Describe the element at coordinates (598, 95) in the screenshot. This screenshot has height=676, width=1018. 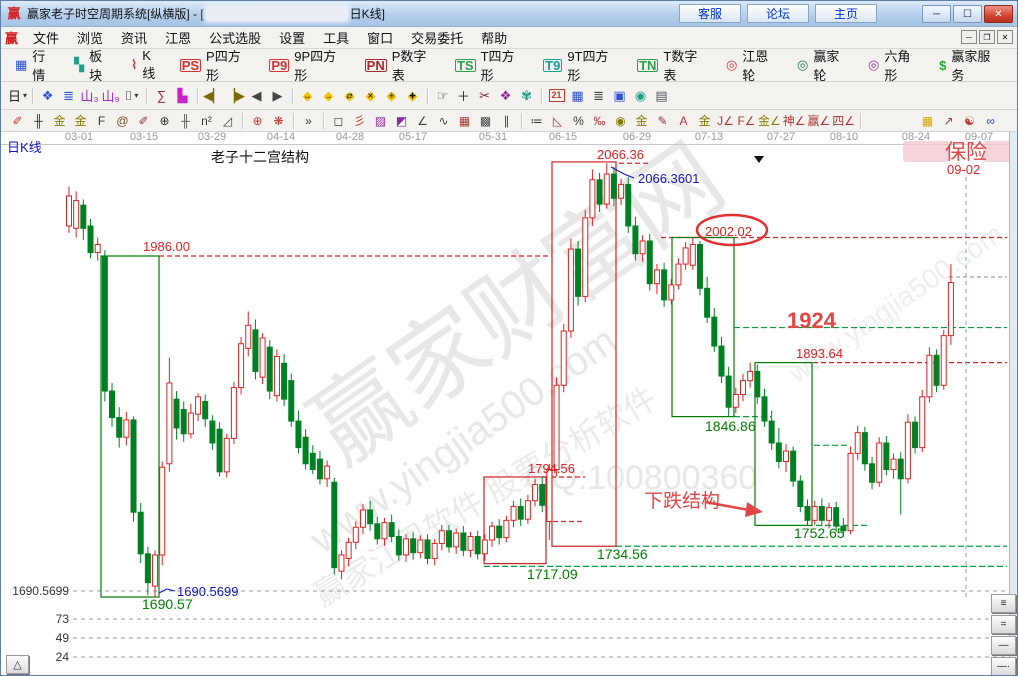
I see `notes-icon: ≣` at that location.